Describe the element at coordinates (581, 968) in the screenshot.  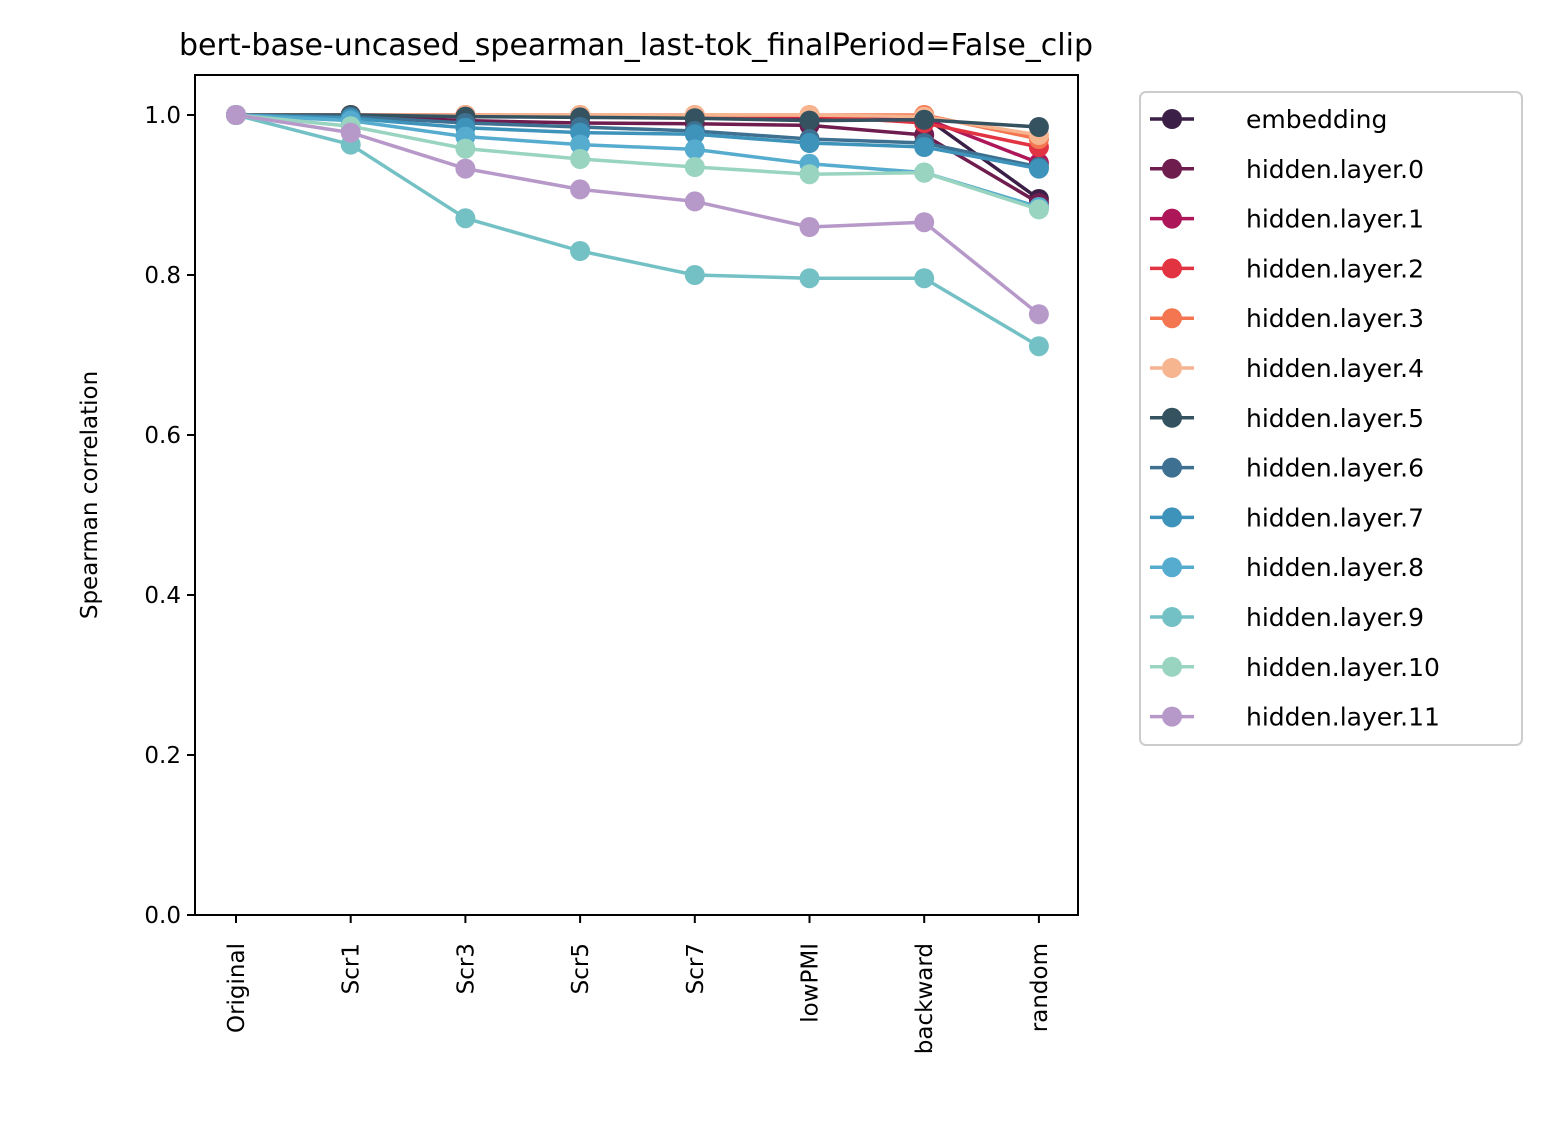
I see `x-tick-label-3: Scr5` at that location.